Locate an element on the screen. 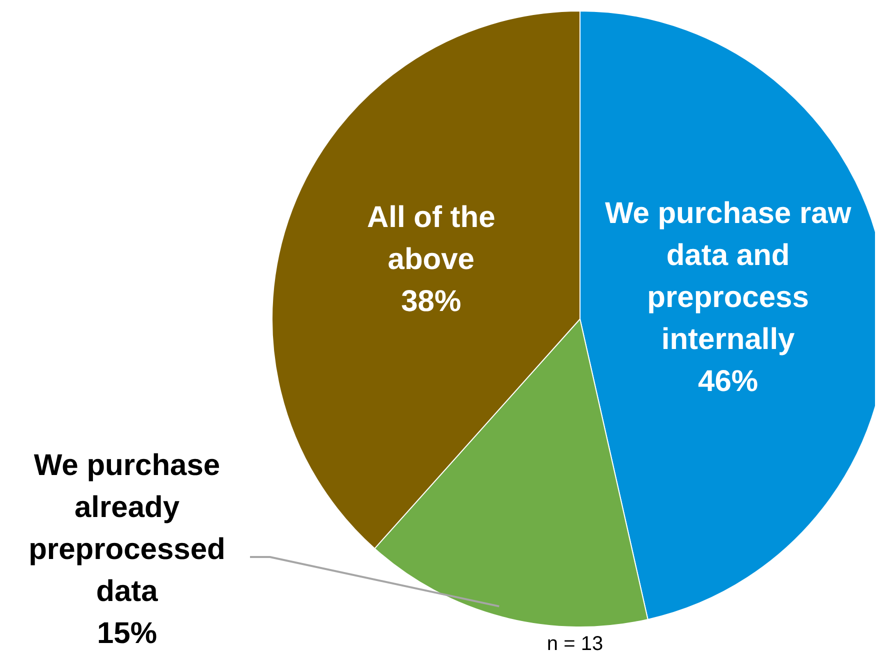 Image resolution: width=883 pixels, height=664 pixels. data-label: 15% is located at coordinates (127, 633).